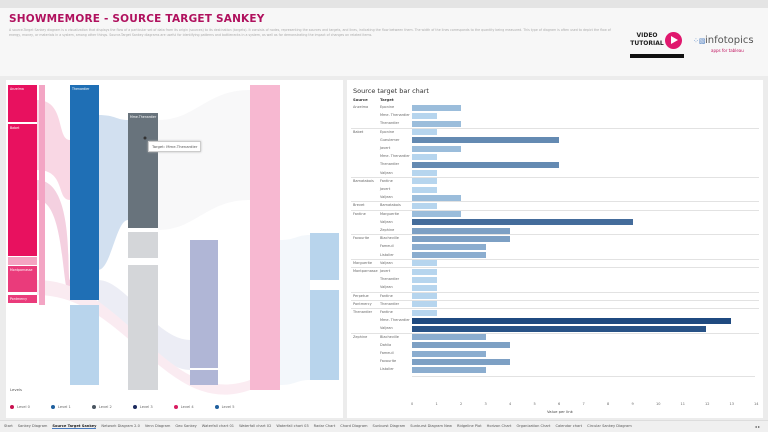  Describe the element at coordinates (390, 213) in the screenshot. I see `target-label: Marguerite` at that location.